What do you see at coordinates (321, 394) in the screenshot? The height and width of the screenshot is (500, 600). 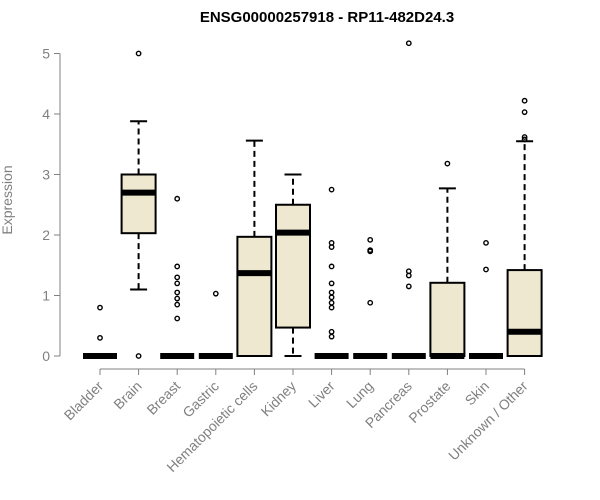 I see `x-tick-label: Liver` at bounding box center [321, 394].